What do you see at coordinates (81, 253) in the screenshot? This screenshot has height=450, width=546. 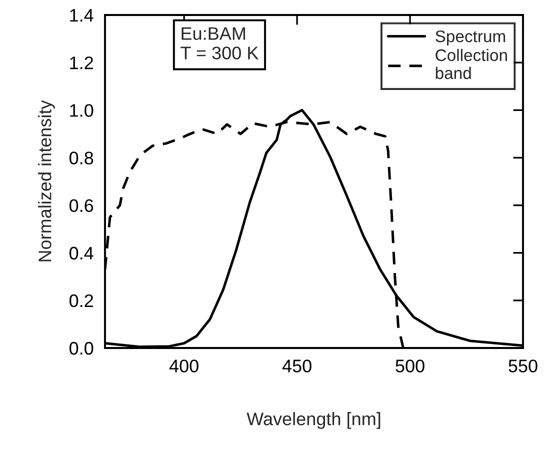 I see `y-tick-label: 0.4` at bounding box center [81, 253].